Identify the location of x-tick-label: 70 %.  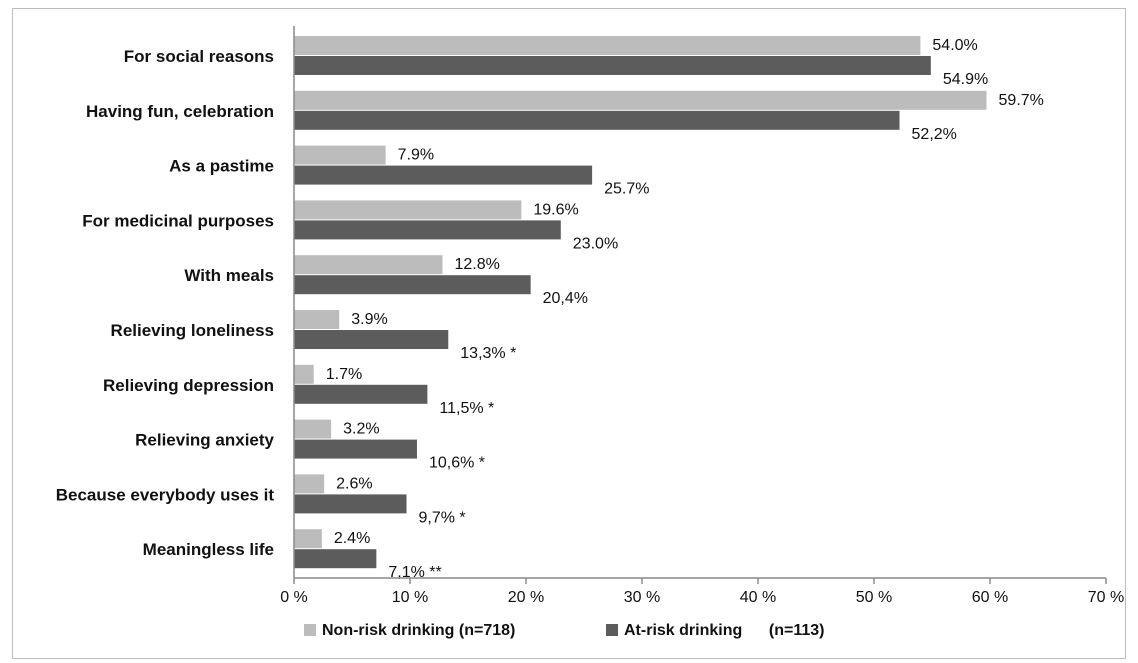
(1106, 597).